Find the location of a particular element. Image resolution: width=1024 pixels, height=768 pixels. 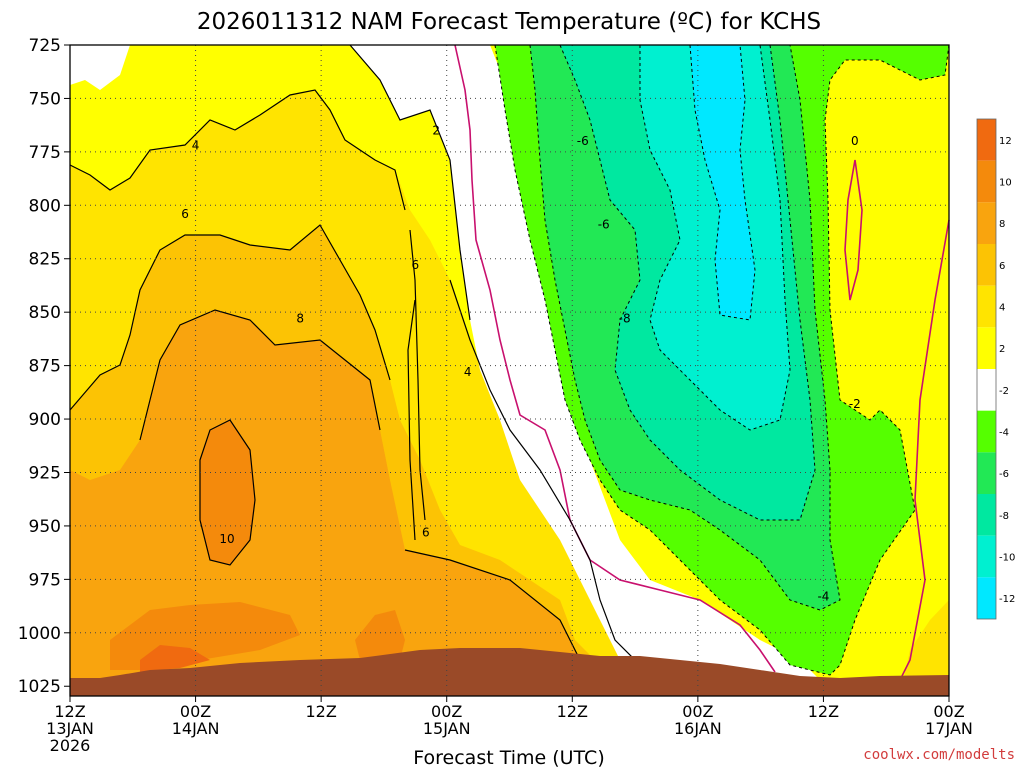

colorbar-label: 6 is located at coordinates (1002, 266).